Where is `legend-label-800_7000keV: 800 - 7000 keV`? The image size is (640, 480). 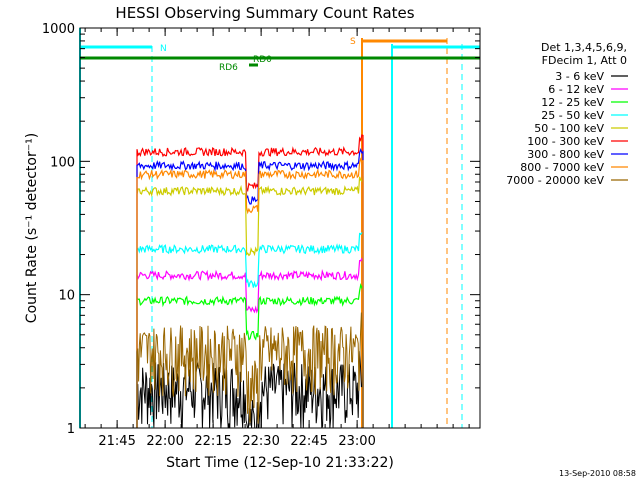 legend-label-800_7000keV: 800 - 7000 keV is located at coordinates (562, 167).